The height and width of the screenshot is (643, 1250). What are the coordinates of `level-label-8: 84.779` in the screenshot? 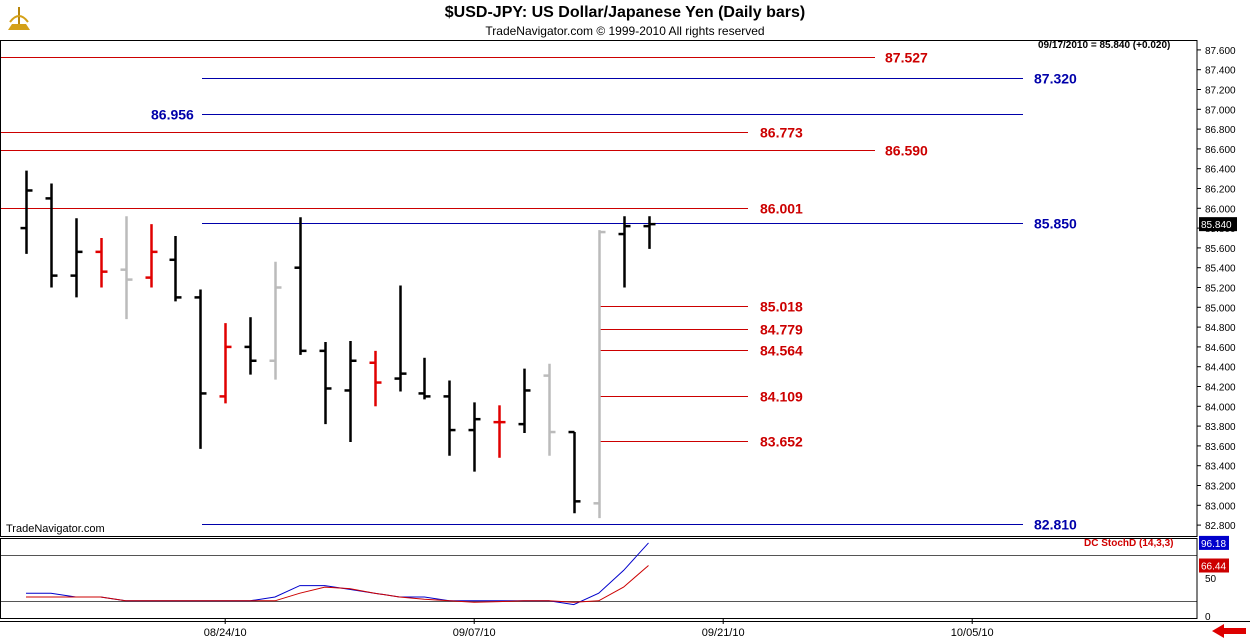 It's located at (781, 330).